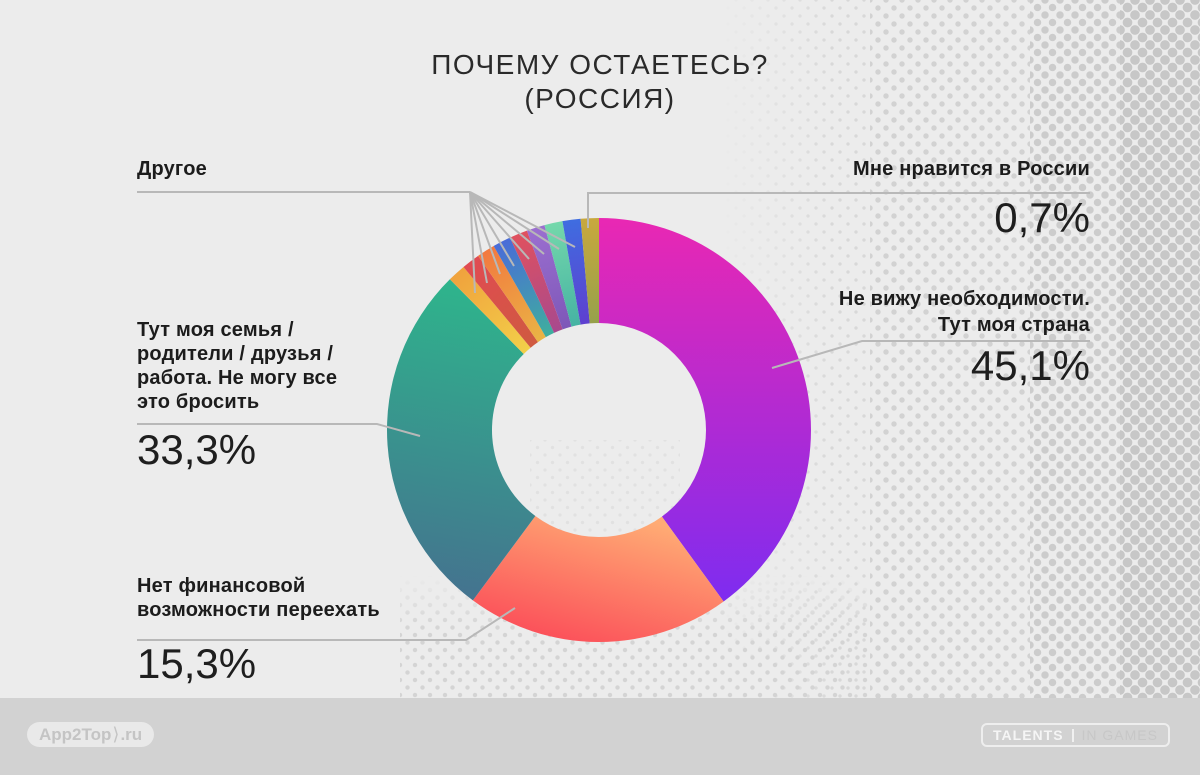 The height and width of the screenshot is (775, 1200). Describe the element at coordinates (576, 271) in the screenshot. I see `donut-slice-blue` at that location.